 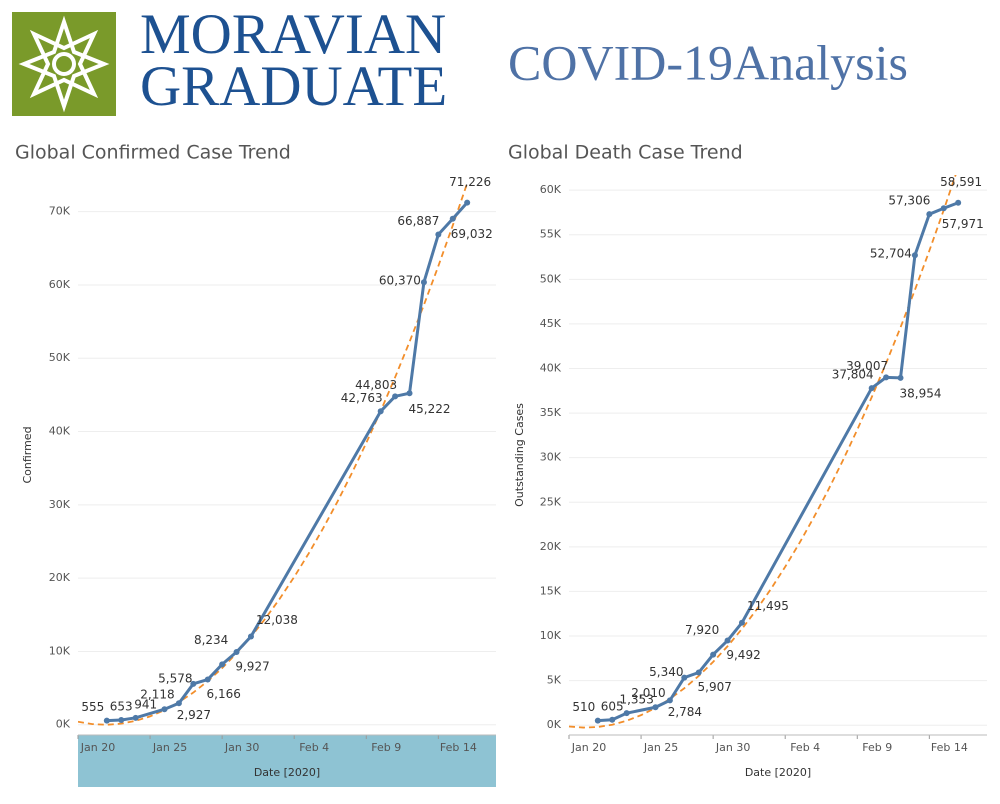 What do you see at coordinates (293, 86) in the screenshot?
I see `logo-text: GRADUATE` at bounding box center [293, 86].